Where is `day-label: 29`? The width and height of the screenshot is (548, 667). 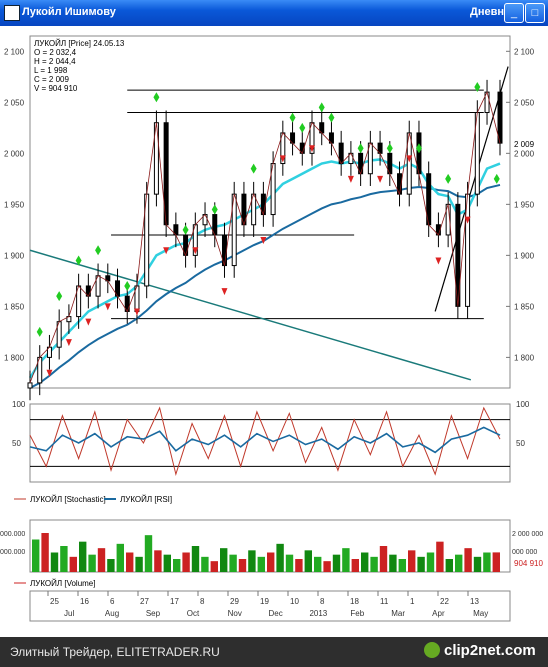
day-label: 29 is located at coordinates (234, 601).